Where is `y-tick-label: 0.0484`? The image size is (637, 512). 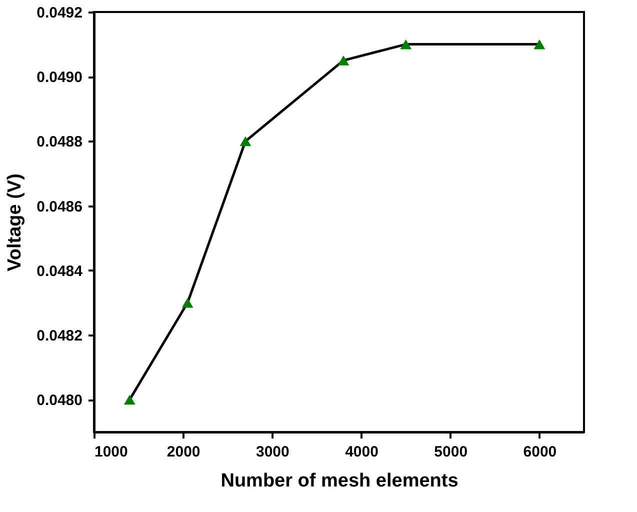 y-tick-label: 0.0484 is located at coordinates (60, 271).